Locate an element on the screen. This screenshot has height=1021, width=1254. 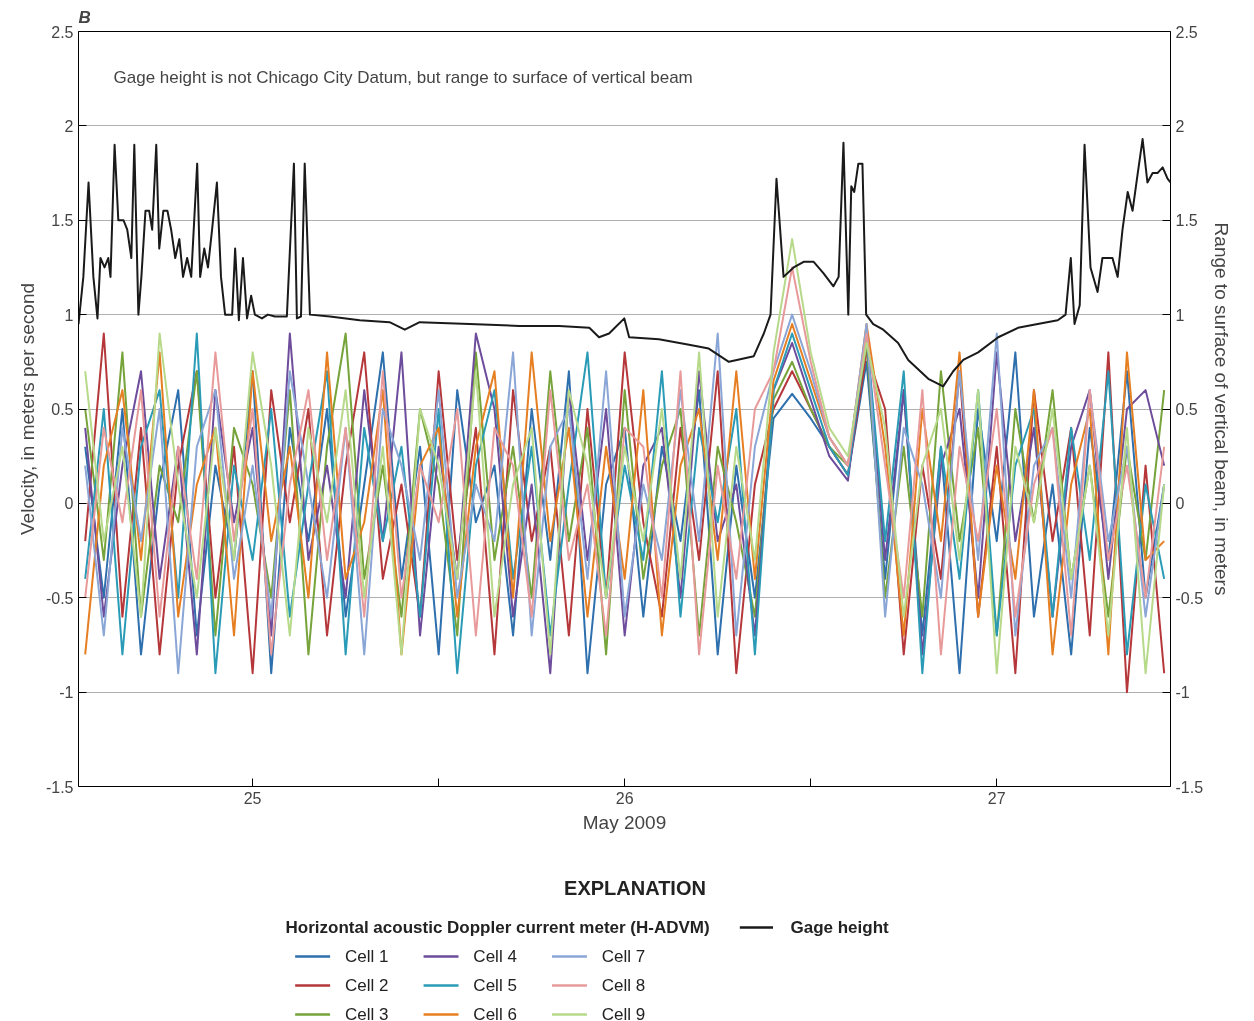
legend-label: Cell 2 is located at coordinates (366, 985).